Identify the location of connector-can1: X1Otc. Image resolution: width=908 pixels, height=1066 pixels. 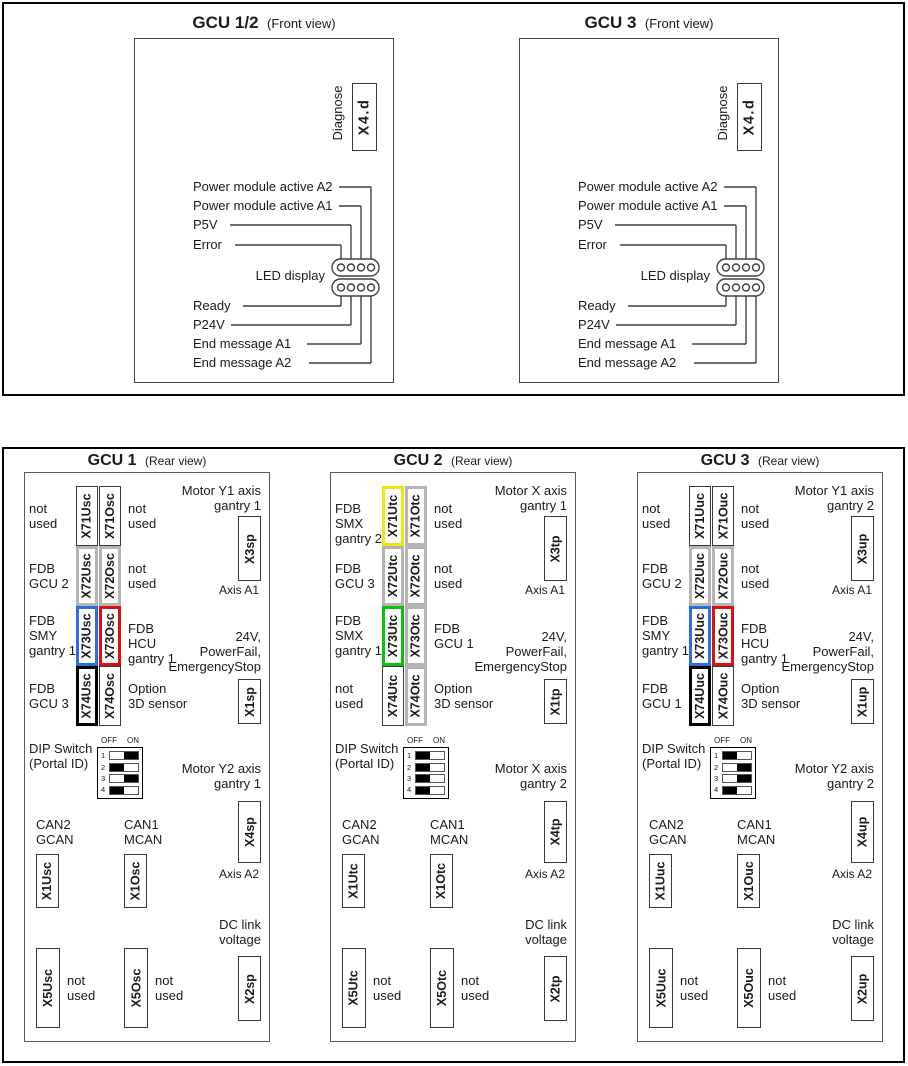
(441, 881).